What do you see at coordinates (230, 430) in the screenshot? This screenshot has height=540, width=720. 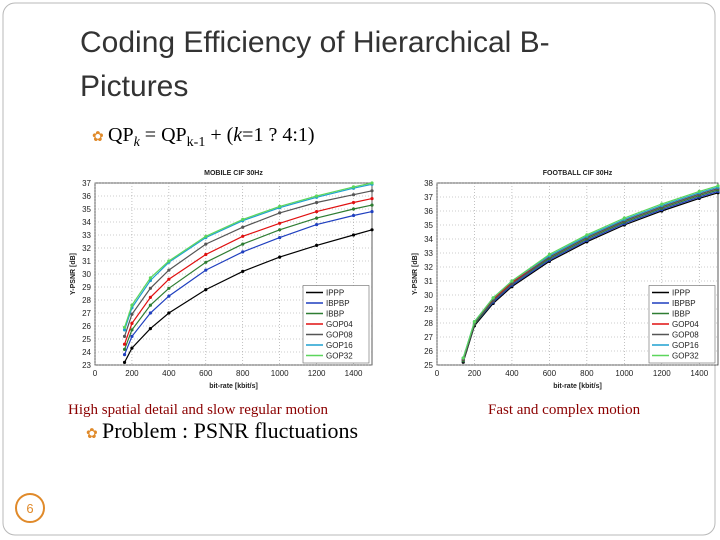 I see `bullet-text: Problem : PSNR fluctuations` at bounding box center [230, 430].